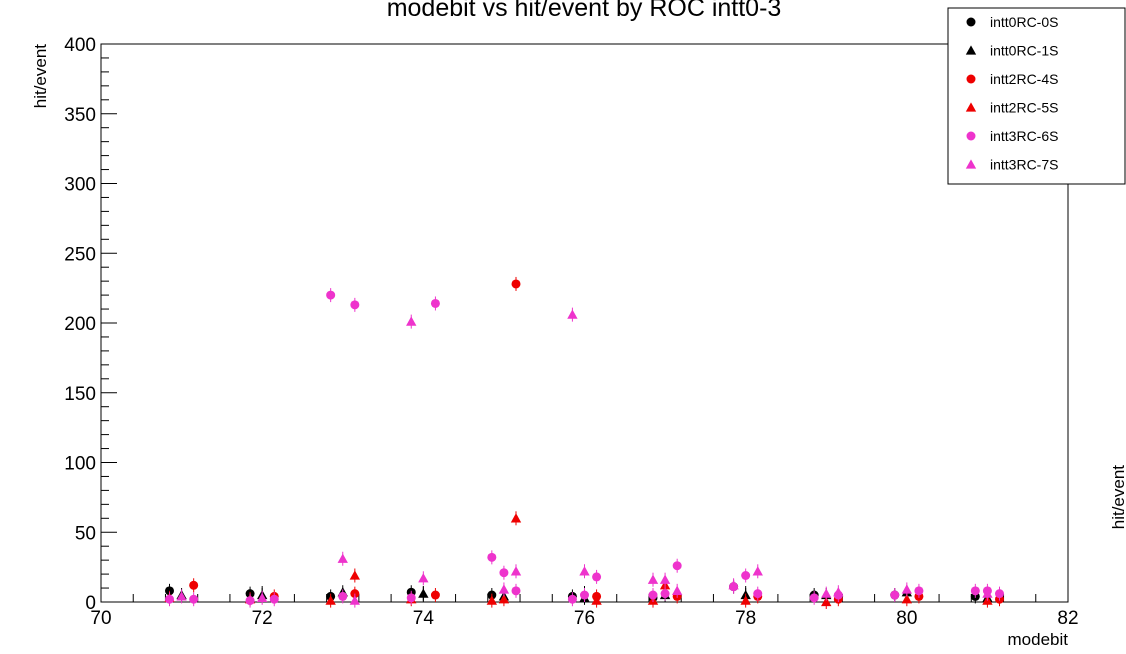  I want to click on y-tick-label: 50, so click(85, 533).